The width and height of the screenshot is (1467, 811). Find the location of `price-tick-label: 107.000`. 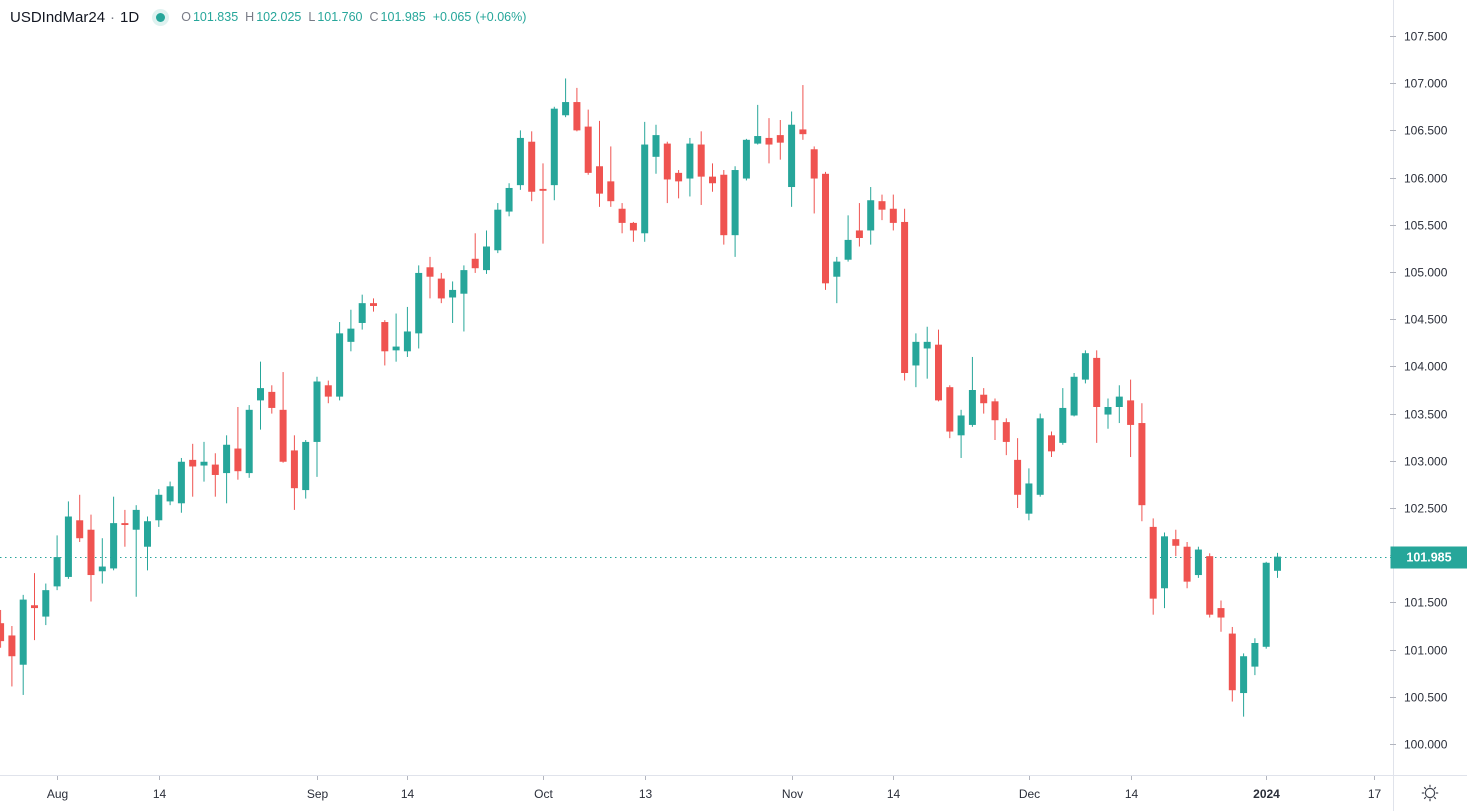

price-tick-label: 107.000 is located at coordinates (1426, 84).